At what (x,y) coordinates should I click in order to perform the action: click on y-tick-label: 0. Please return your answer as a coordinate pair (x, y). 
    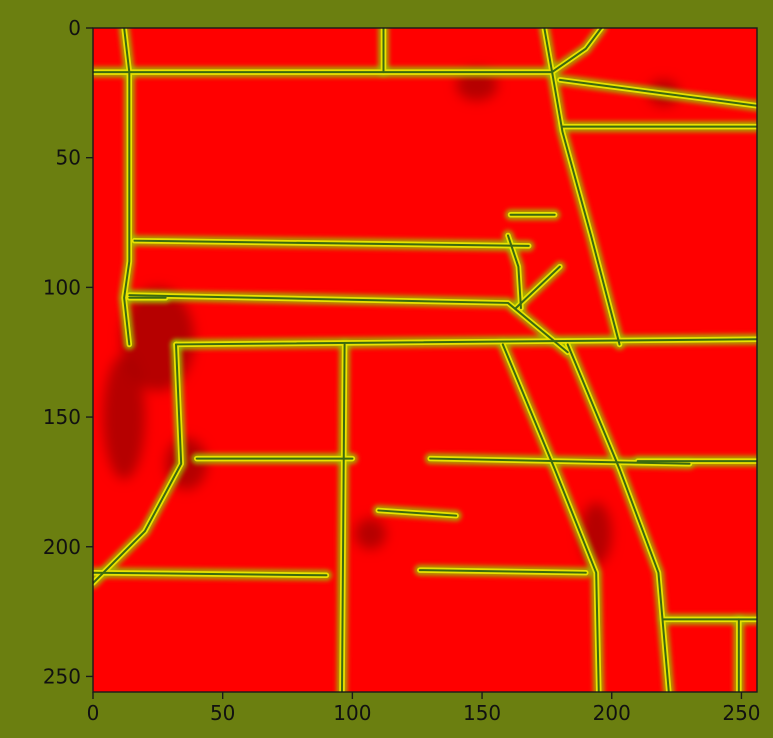
    Looking at the image, I should click on (74, 28).